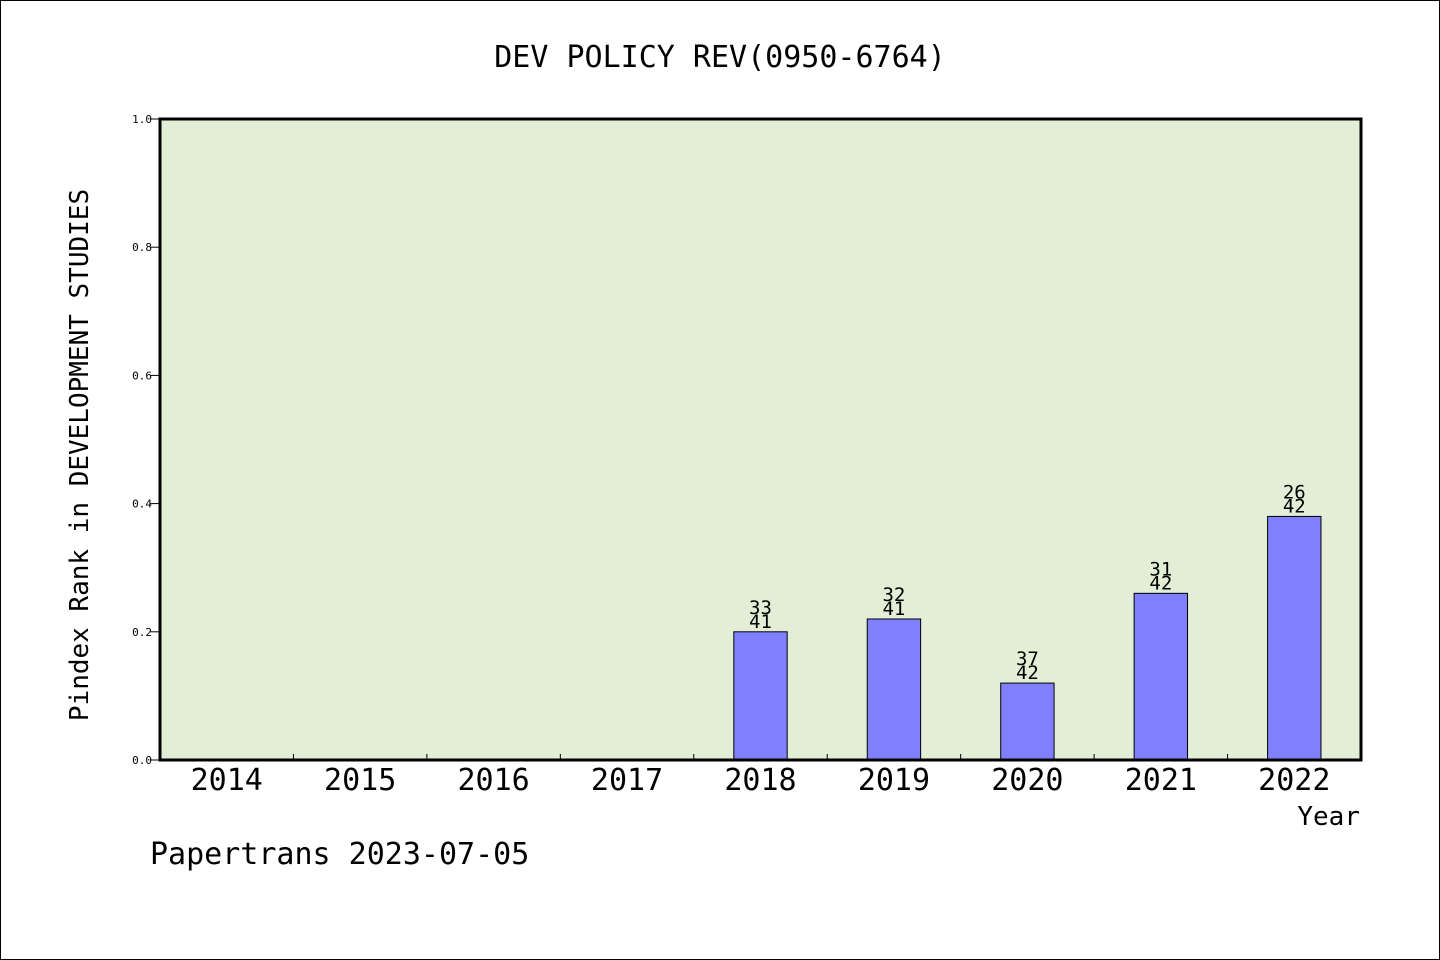 This screenshot has height=960, width=1440. What do you see at coordinates (760, 696) in the screenshot?
I see `bar-2018` at bounding box center [760, 696].